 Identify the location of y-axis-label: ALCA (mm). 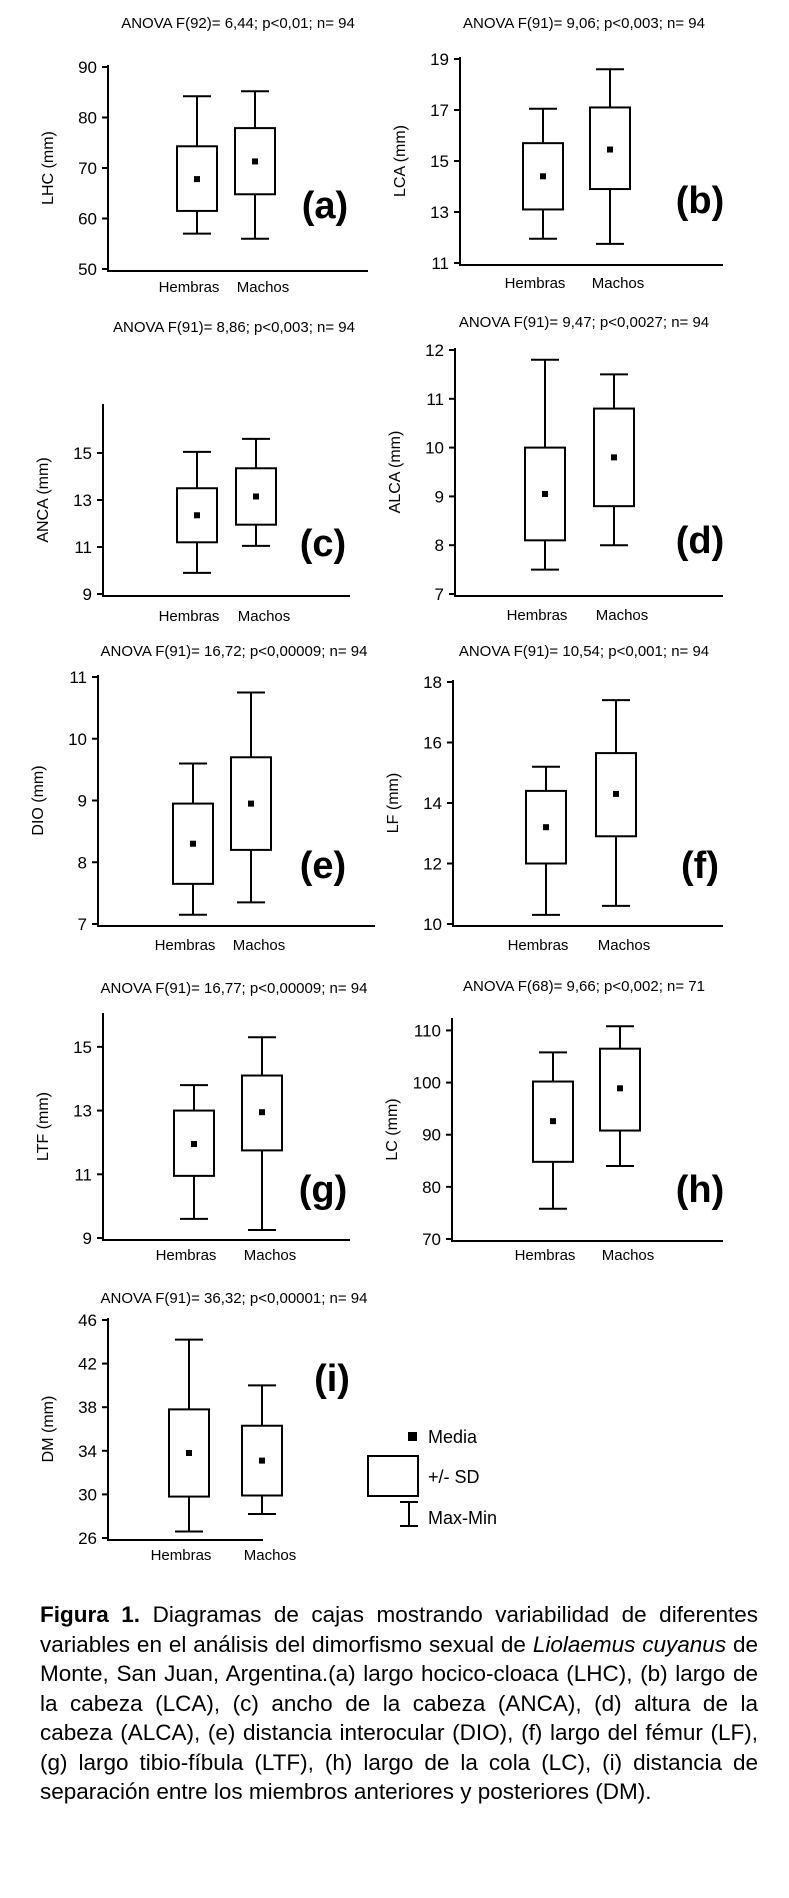
(395, 472).